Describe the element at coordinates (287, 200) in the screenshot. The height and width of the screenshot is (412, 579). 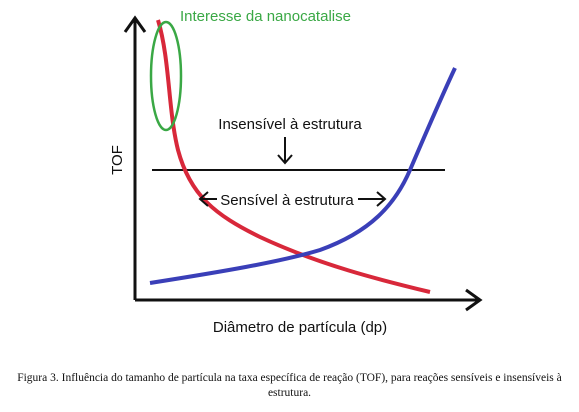
I see `sensitive-label: Sensível à estrutura` at that location.